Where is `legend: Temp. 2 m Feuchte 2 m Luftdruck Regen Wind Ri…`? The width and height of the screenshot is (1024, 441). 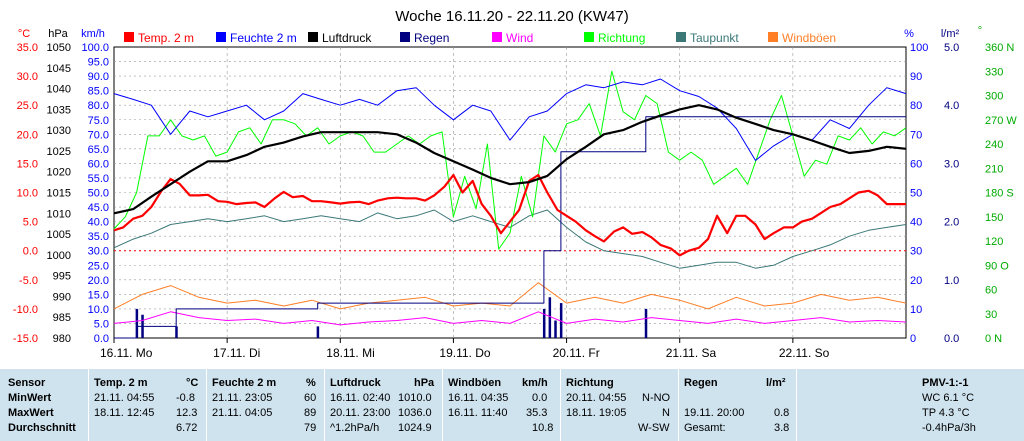 legend: Temp. 2 m Feuchte 2 m Luftdruck Regen Wind Ri… is located at coordinates (480, 38).